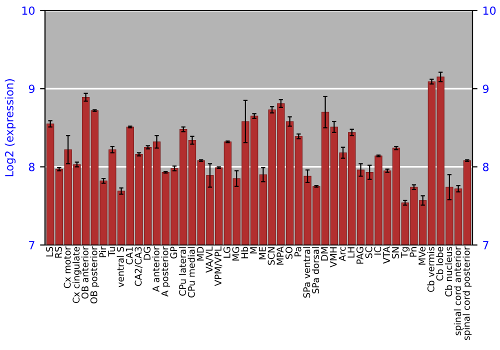 The height and width of the screenshot is (350, 500). I want to click on x-tick-label: A anterior, so click(156, 269).